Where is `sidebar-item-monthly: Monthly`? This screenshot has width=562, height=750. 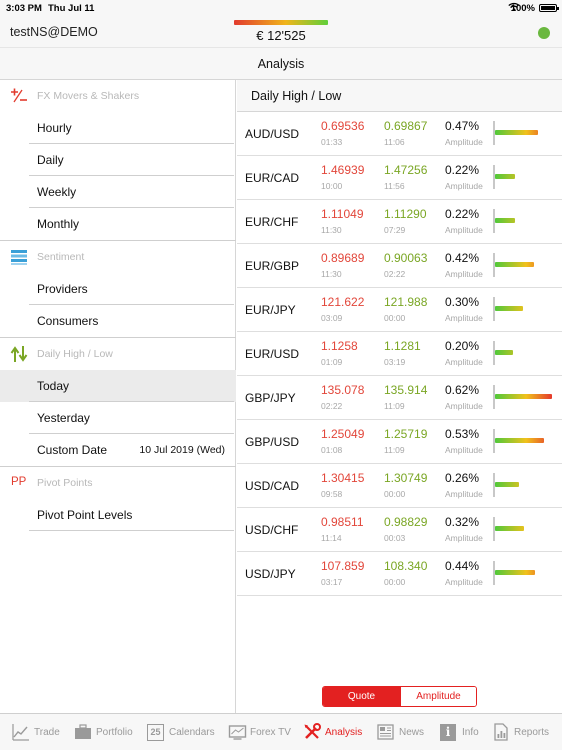 sidebar-item-monthly: Monthly is located at coordinates (118, 224).